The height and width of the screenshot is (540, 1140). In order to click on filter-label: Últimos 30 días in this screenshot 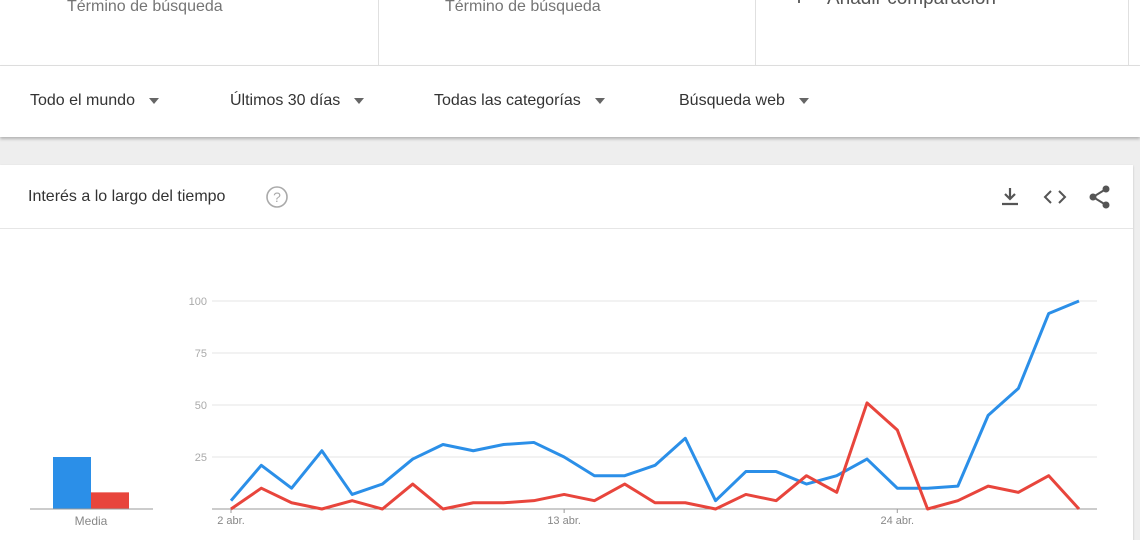, I will do `click(285, 100)`.